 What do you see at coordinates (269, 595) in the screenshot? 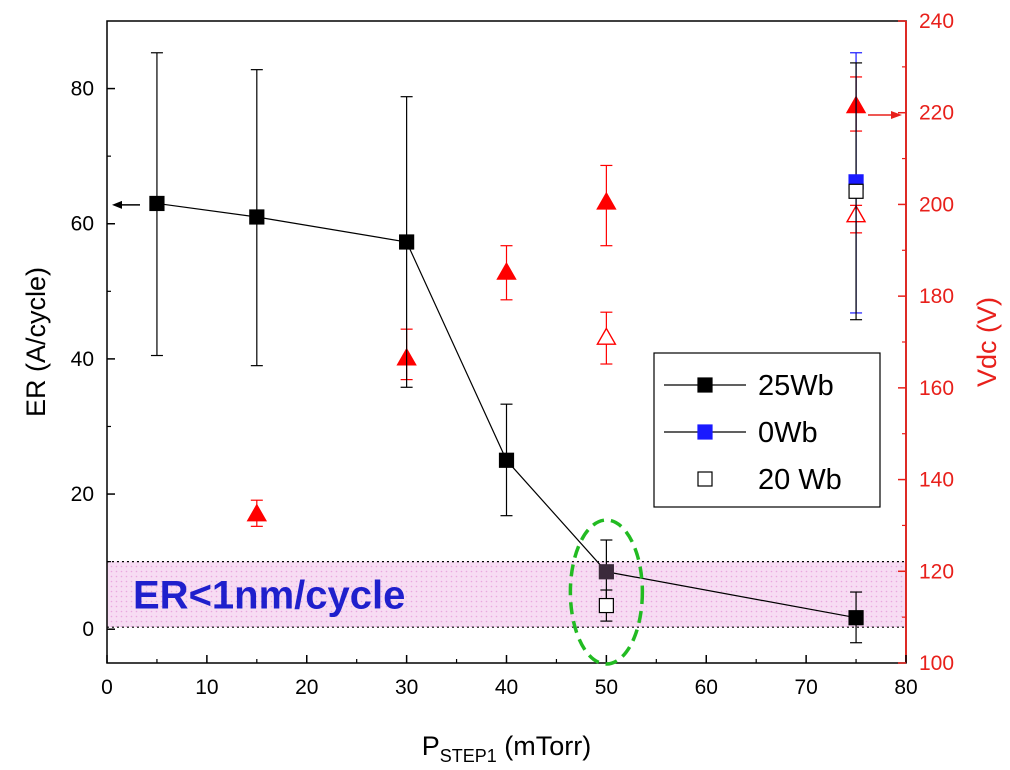
I see `band-label: ER<1nm/cycle` at bounding box center [269, 595].